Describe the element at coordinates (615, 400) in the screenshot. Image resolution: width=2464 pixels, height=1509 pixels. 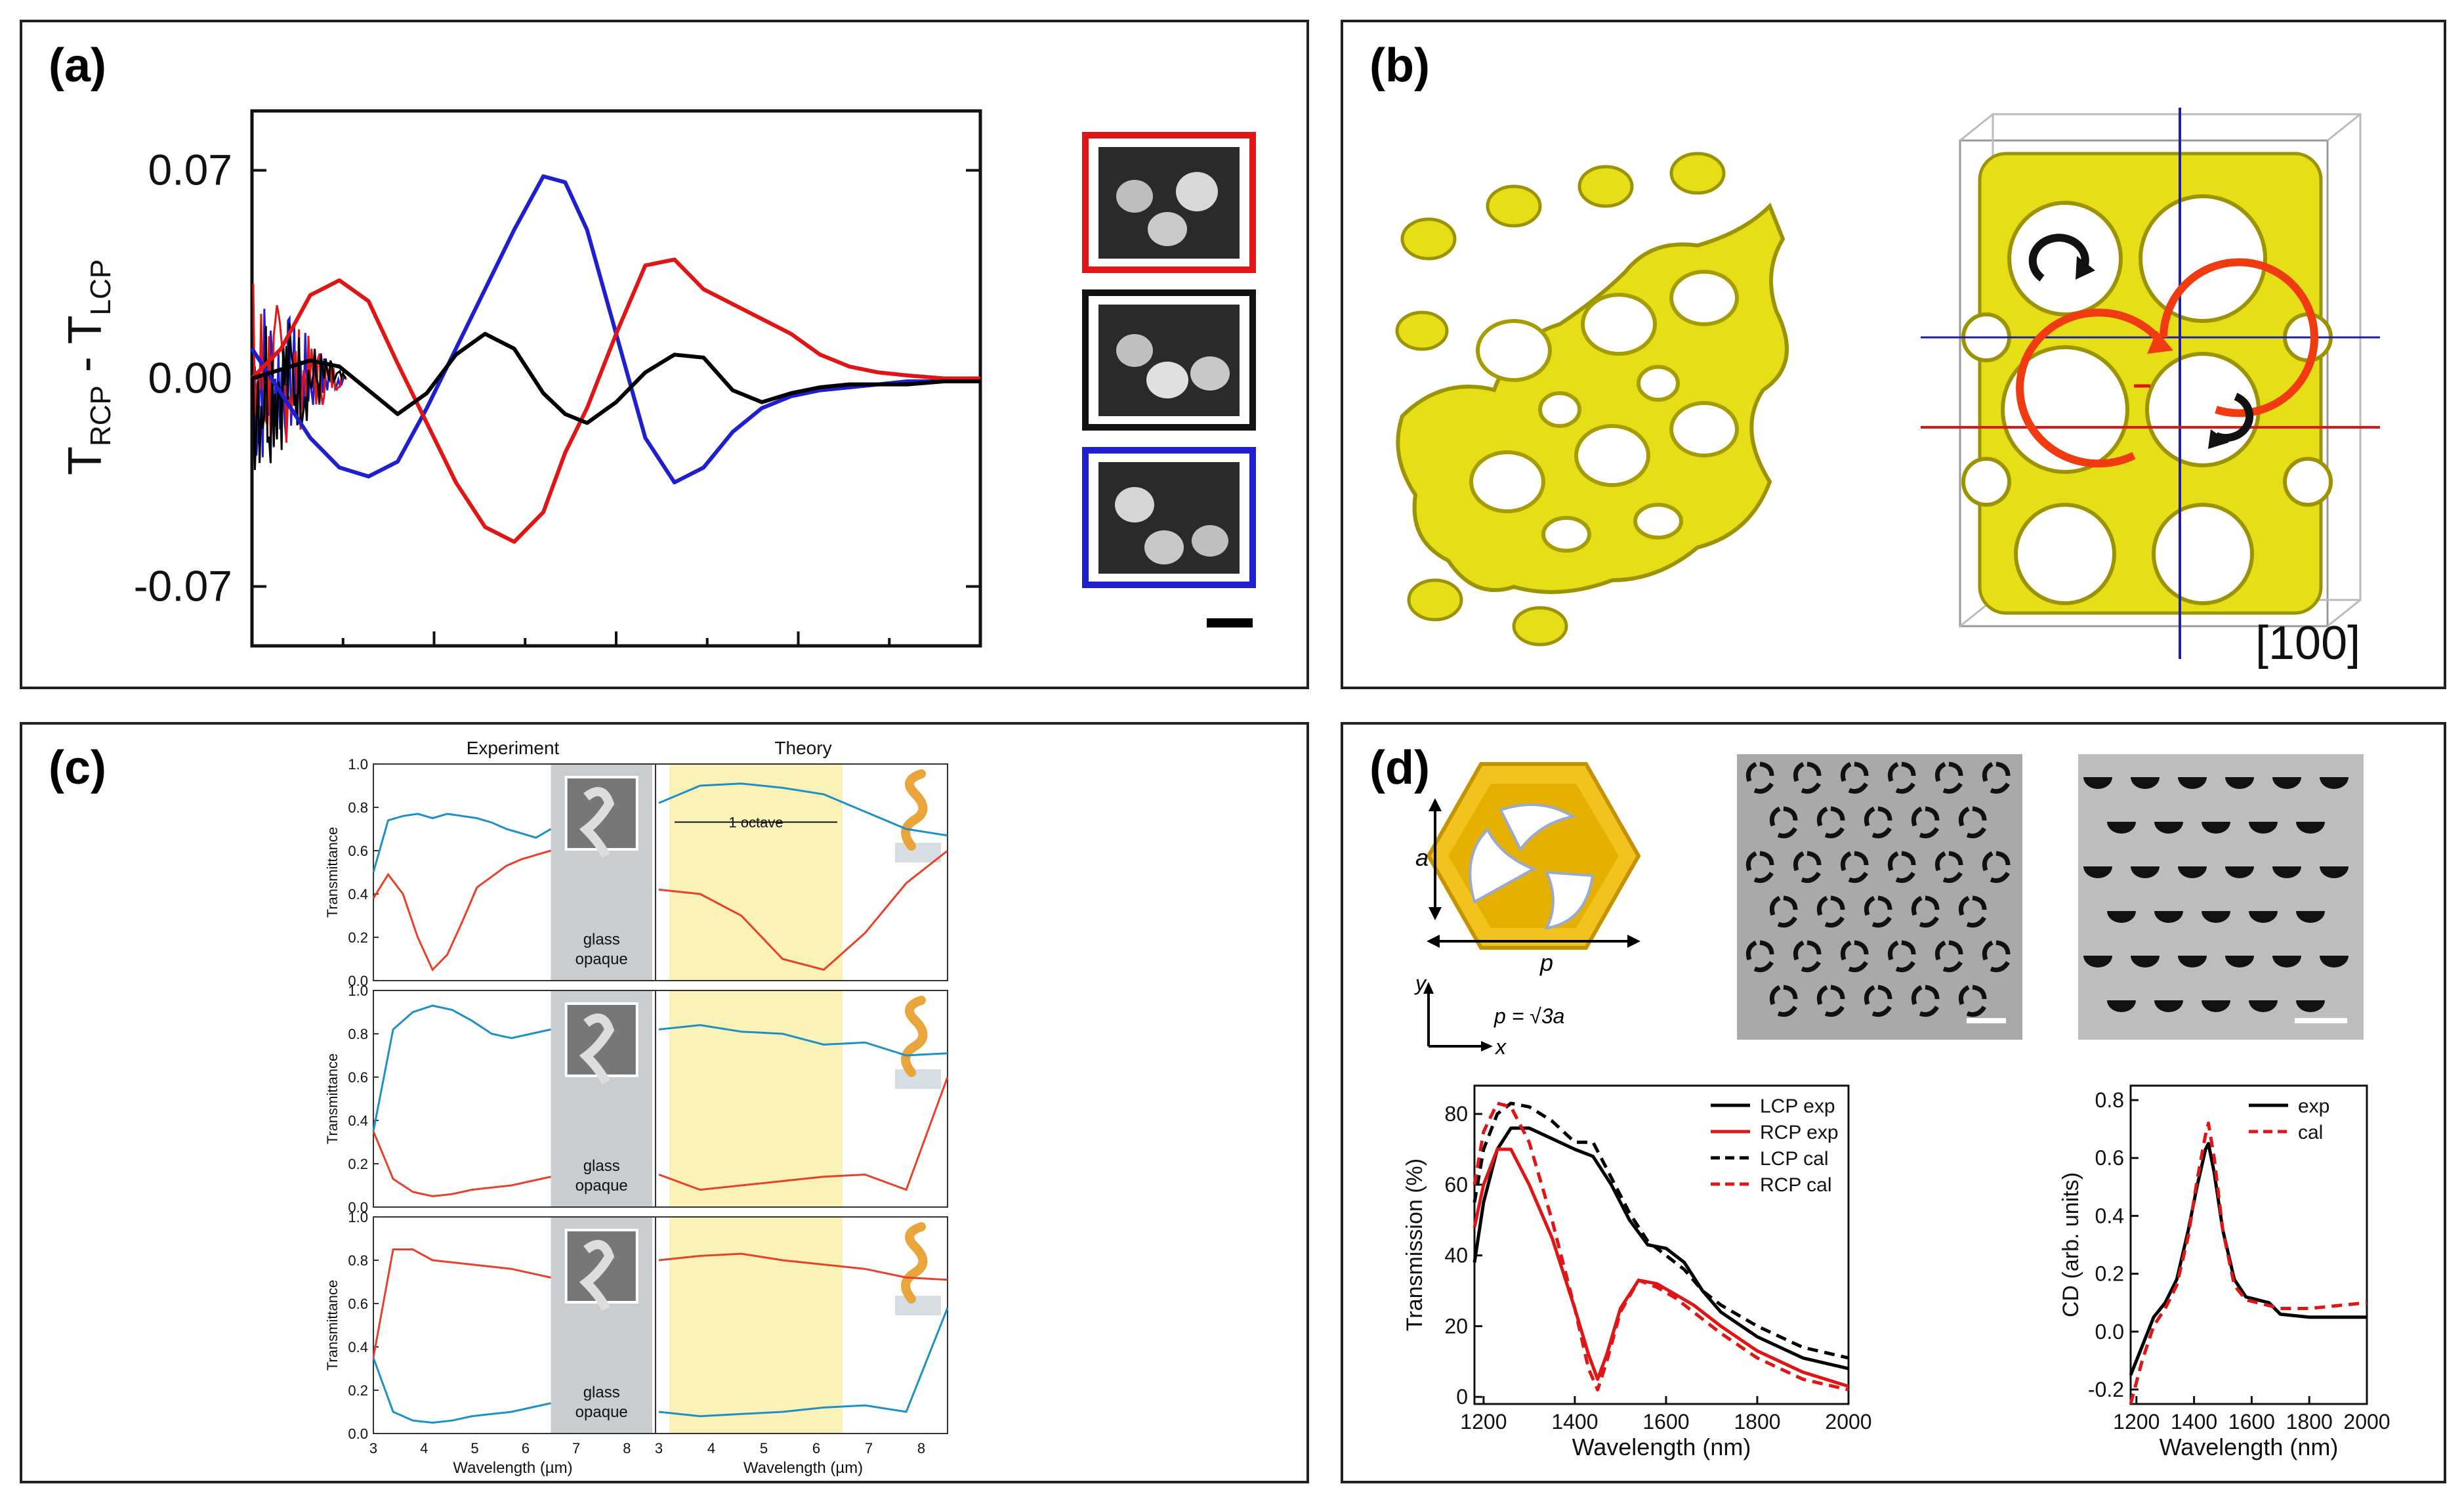
I see `chart-a-series-red` at that location.